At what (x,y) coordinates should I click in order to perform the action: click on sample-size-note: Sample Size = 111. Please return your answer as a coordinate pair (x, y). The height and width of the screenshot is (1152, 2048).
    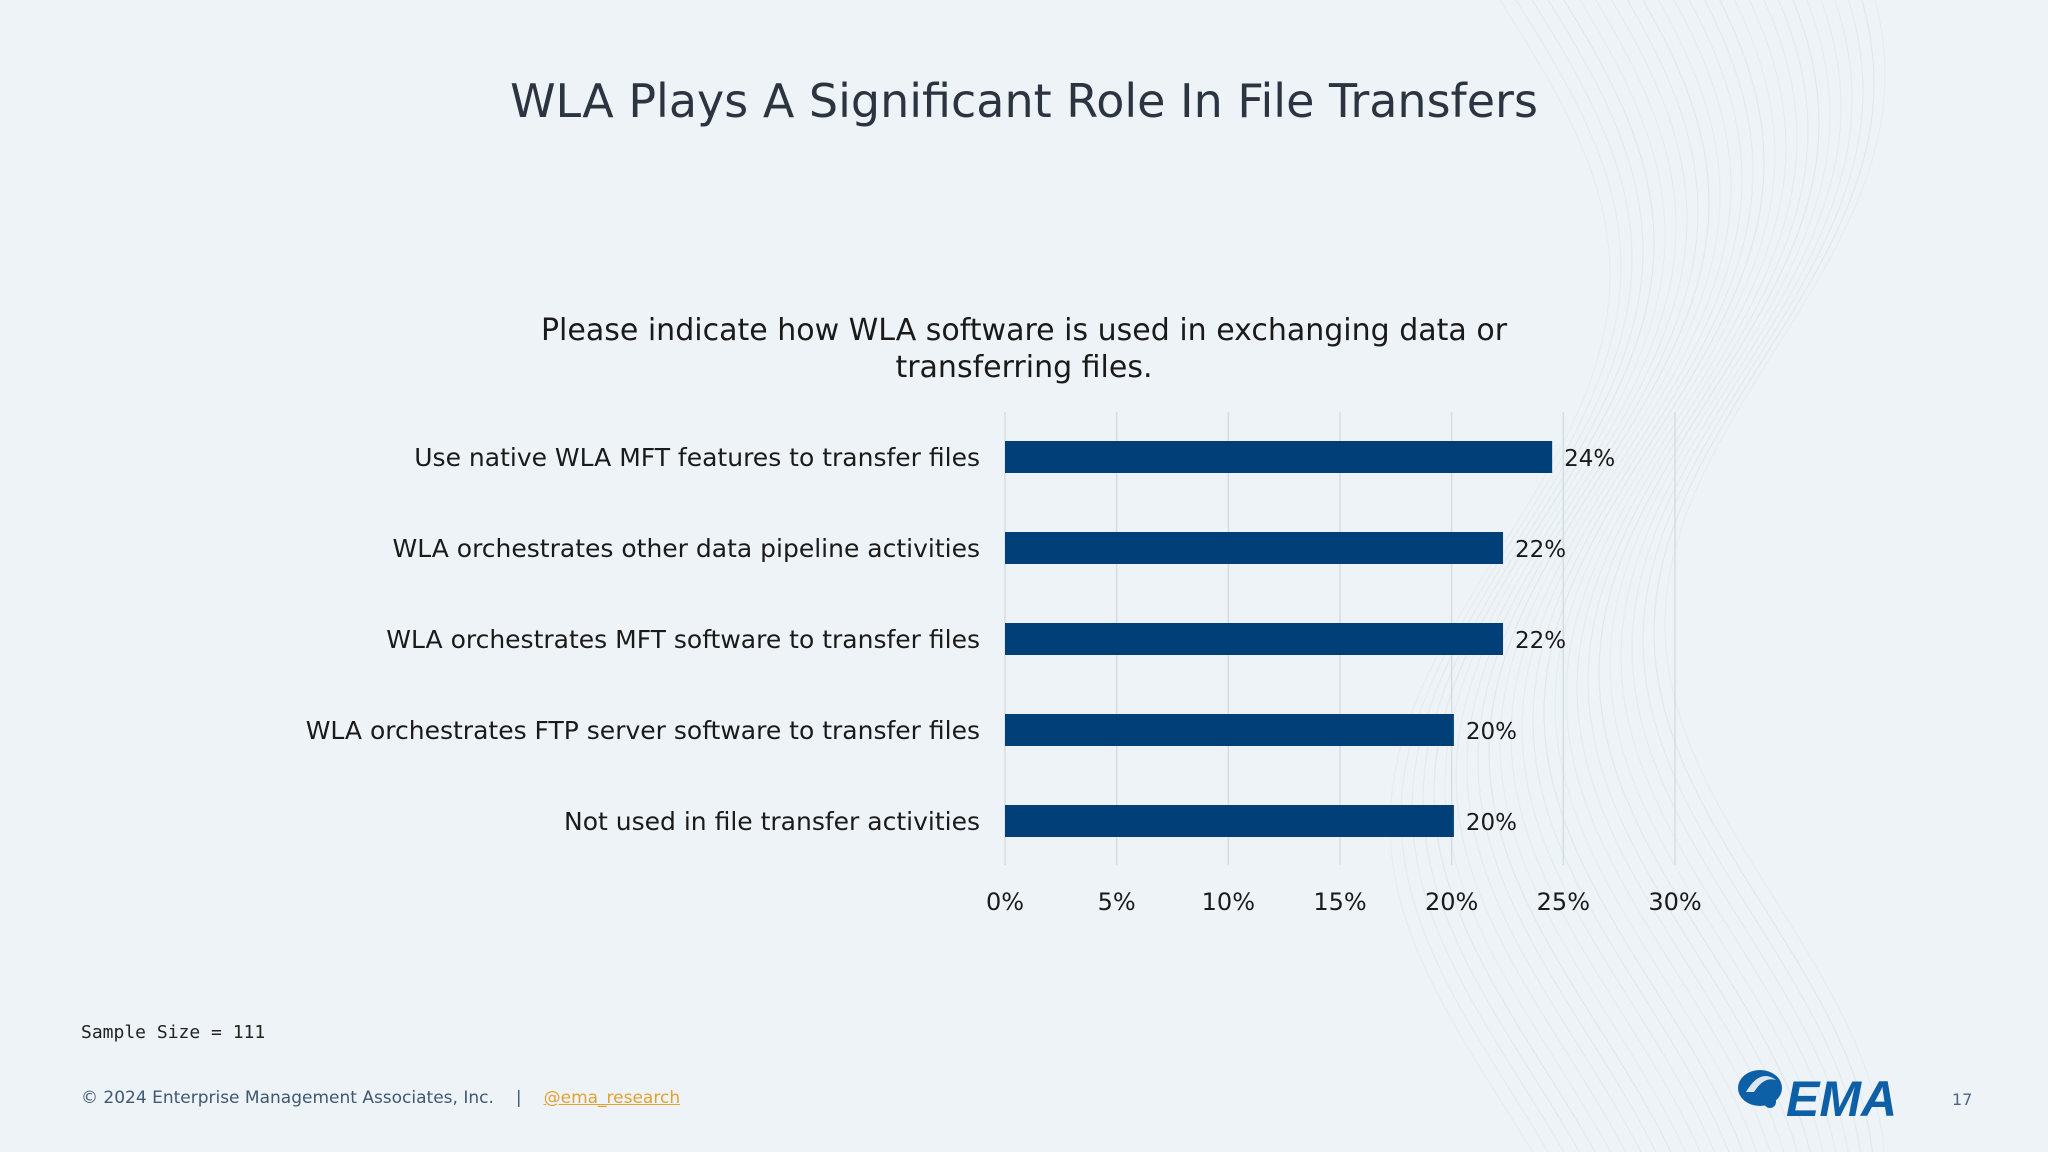
    Looking at the image, I should click on (173, 1032).